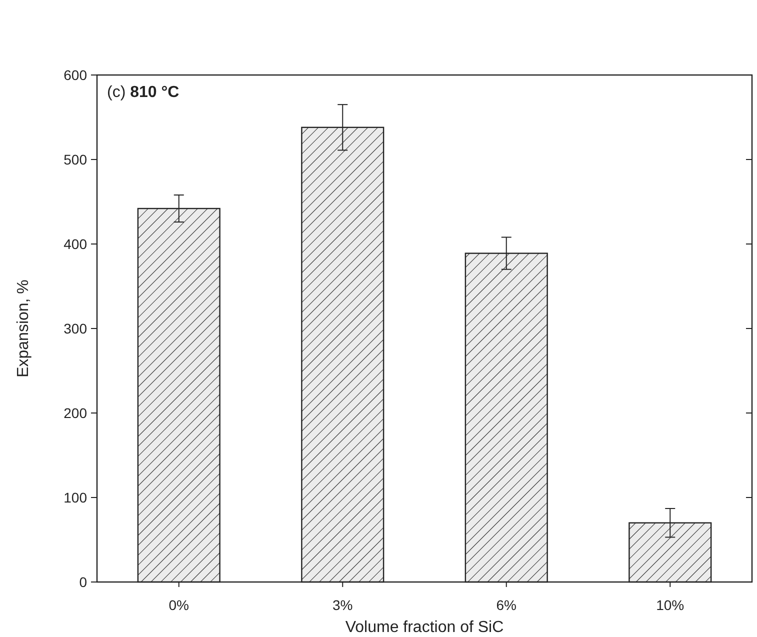 This screenshot has height=637, width=757. Describe the element at coordinates (76, 159) in the screenshot. I see `y-tick-label: 500` at that location.